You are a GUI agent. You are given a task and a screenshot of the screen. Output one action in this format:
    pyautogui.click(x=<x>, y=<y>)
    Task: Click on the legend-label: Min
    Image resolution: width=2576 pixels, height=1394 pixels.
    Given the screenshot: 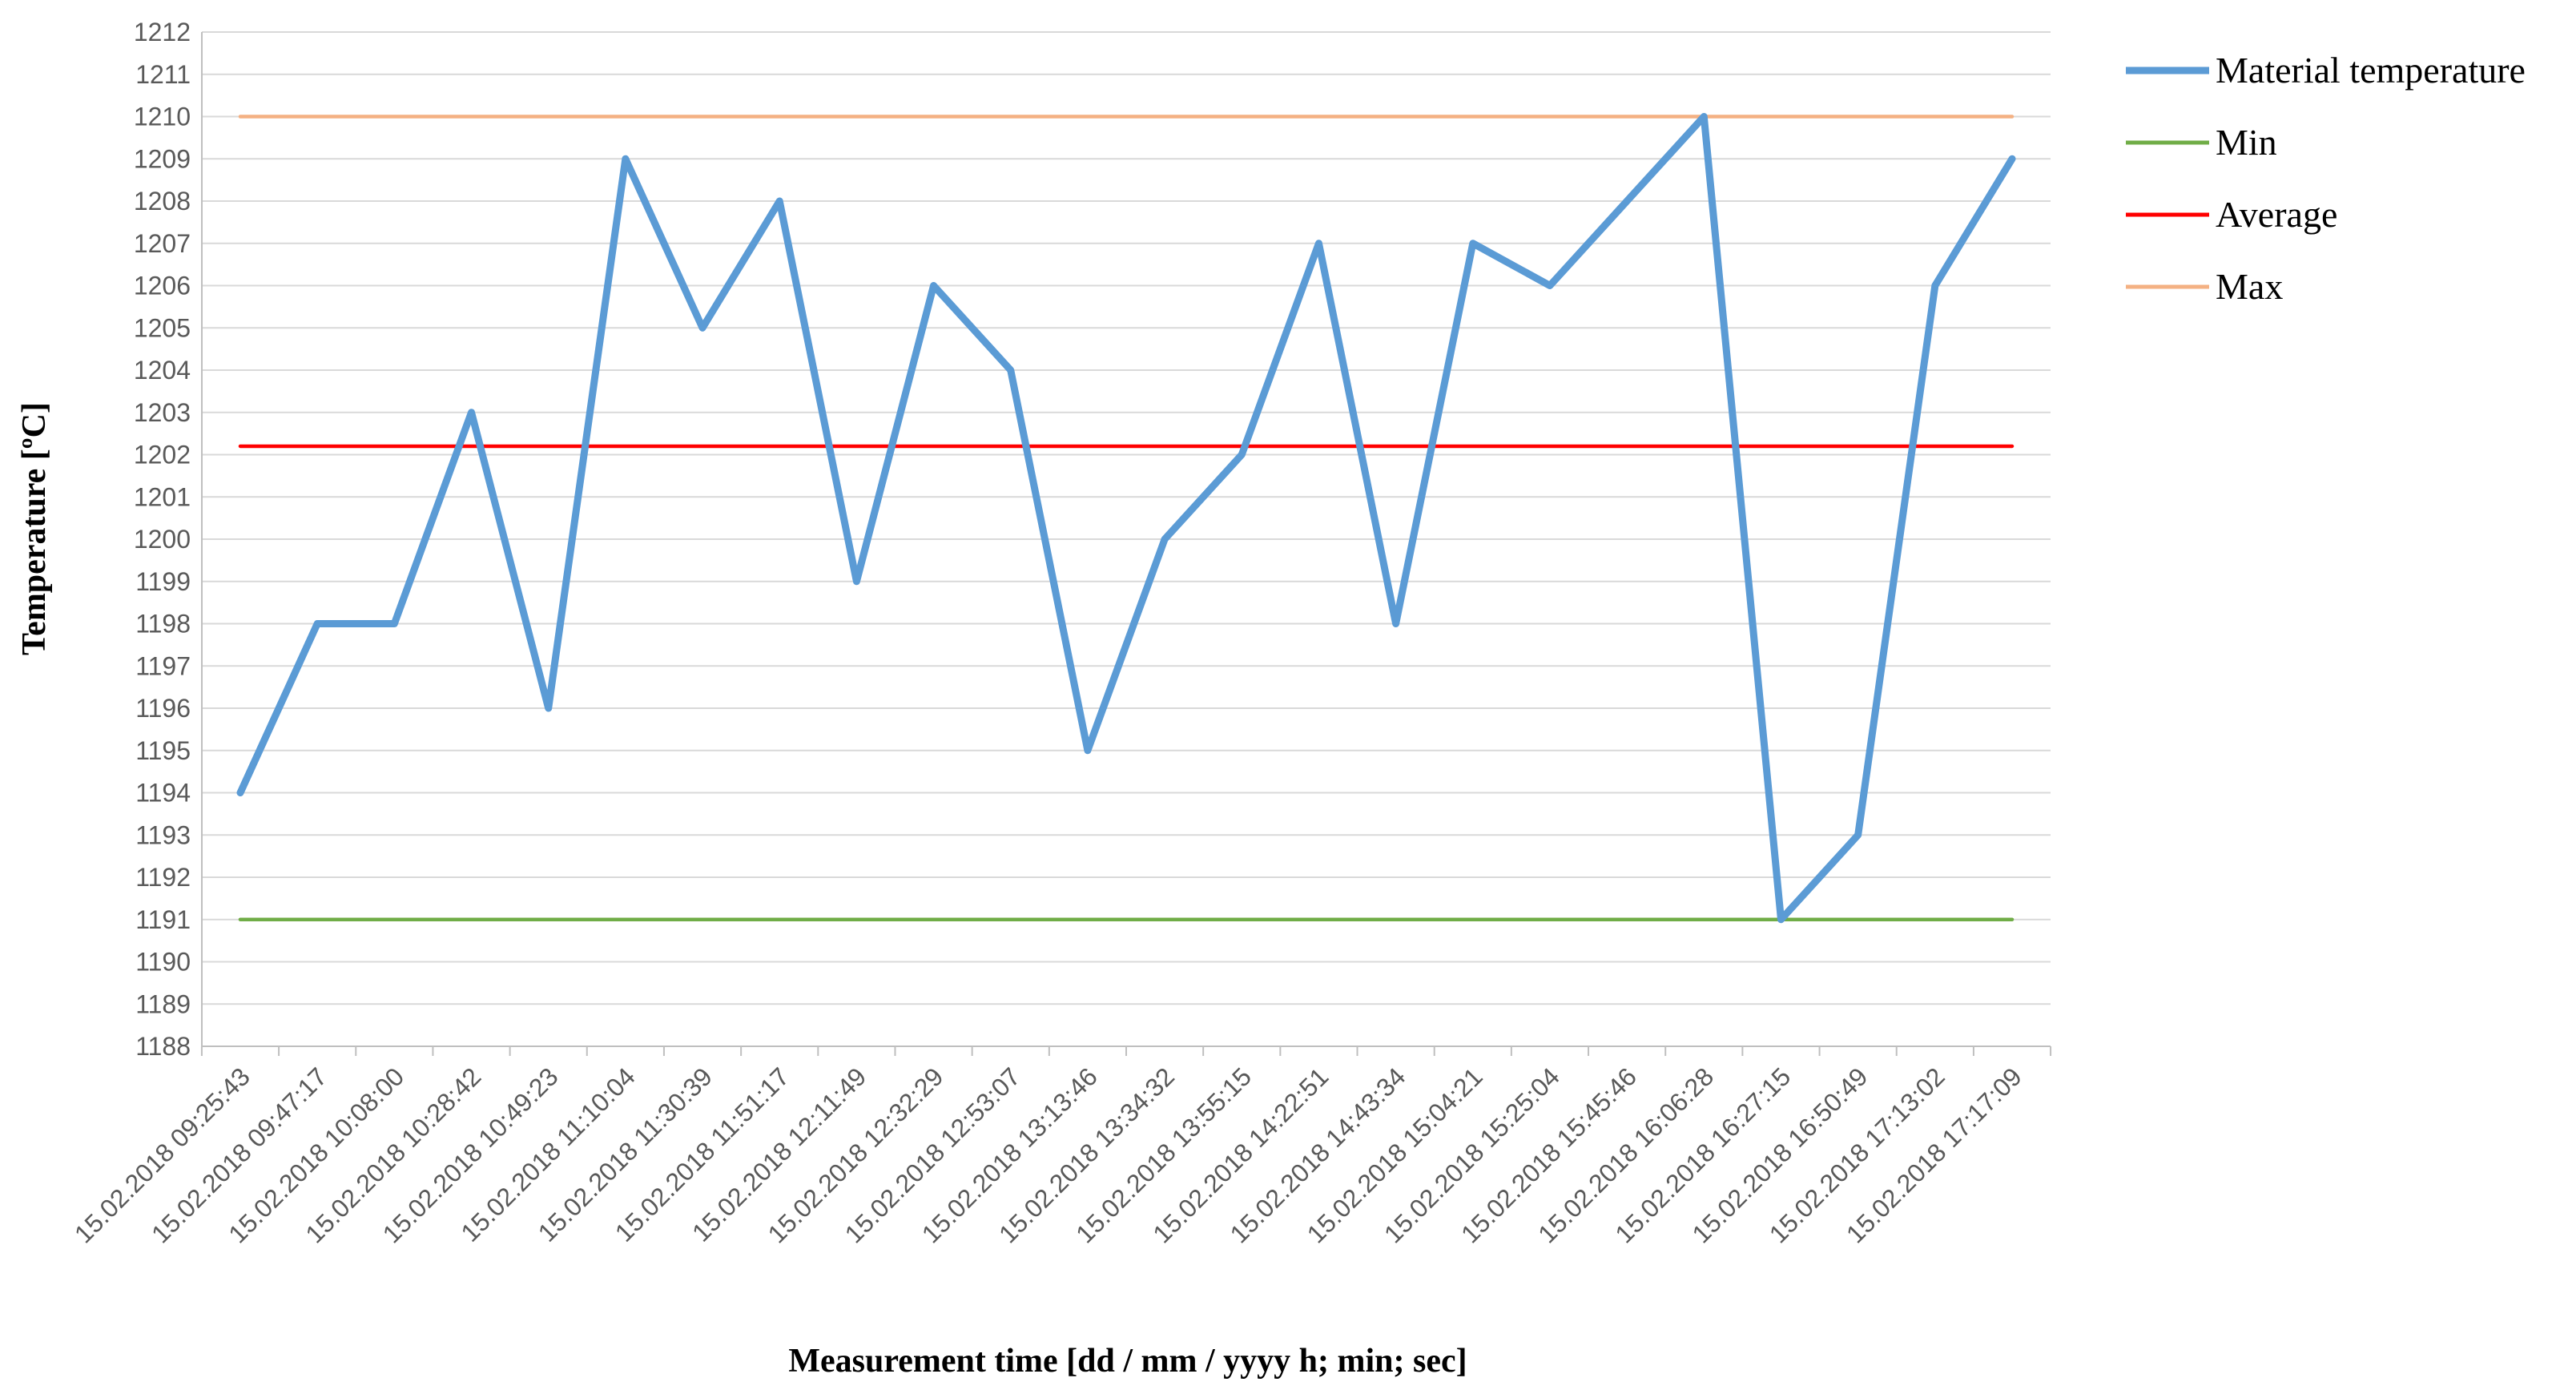 What is the action you would take?
    pyautogui.click(x=2246, y=142)
    